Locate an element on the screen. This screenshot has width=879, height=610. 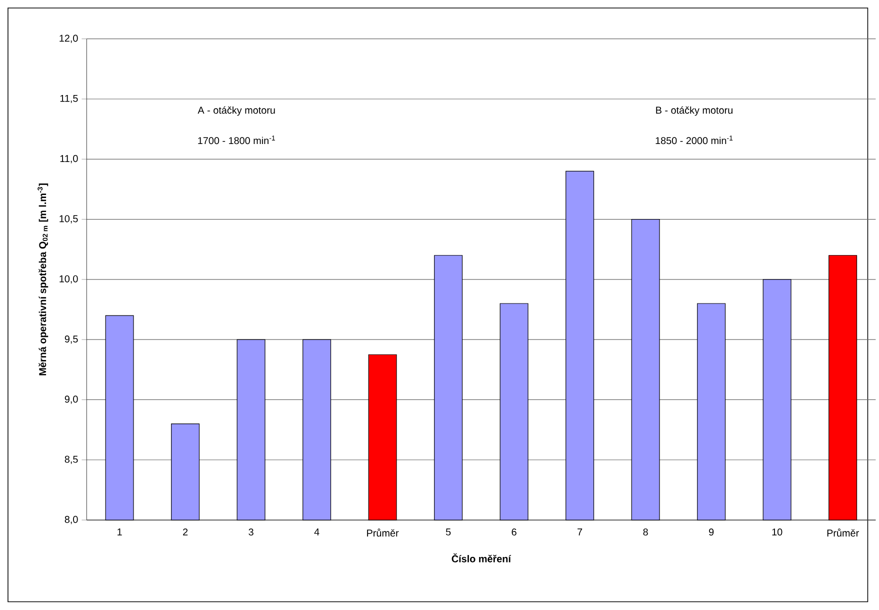
y-tick-label: 8,0 is located at coordinates (71, 520).